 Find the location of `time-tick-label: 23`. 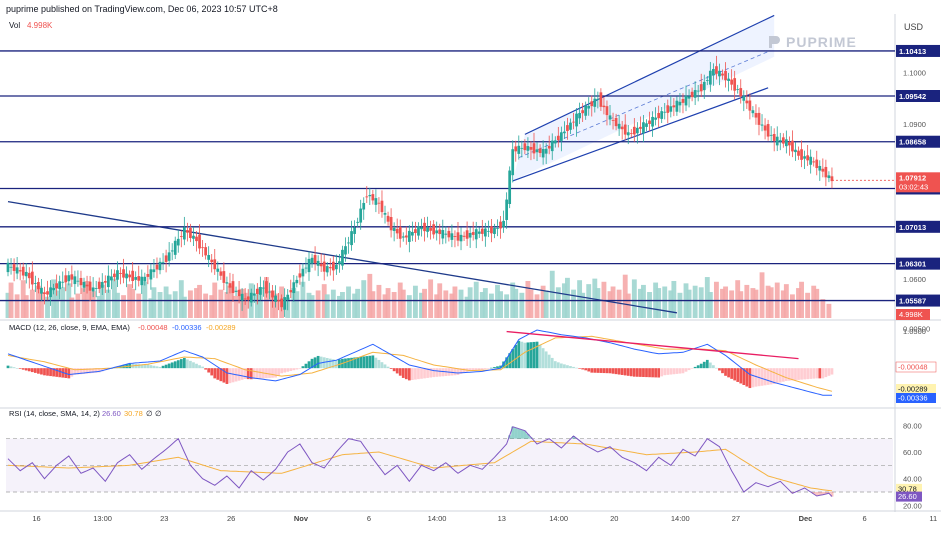

time-tick-label: 23 is located at coordinates (164, 518).